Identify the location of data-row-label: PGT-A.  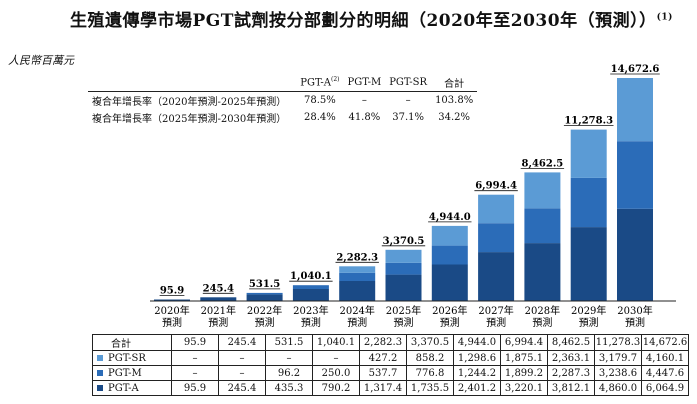
(132, 388).